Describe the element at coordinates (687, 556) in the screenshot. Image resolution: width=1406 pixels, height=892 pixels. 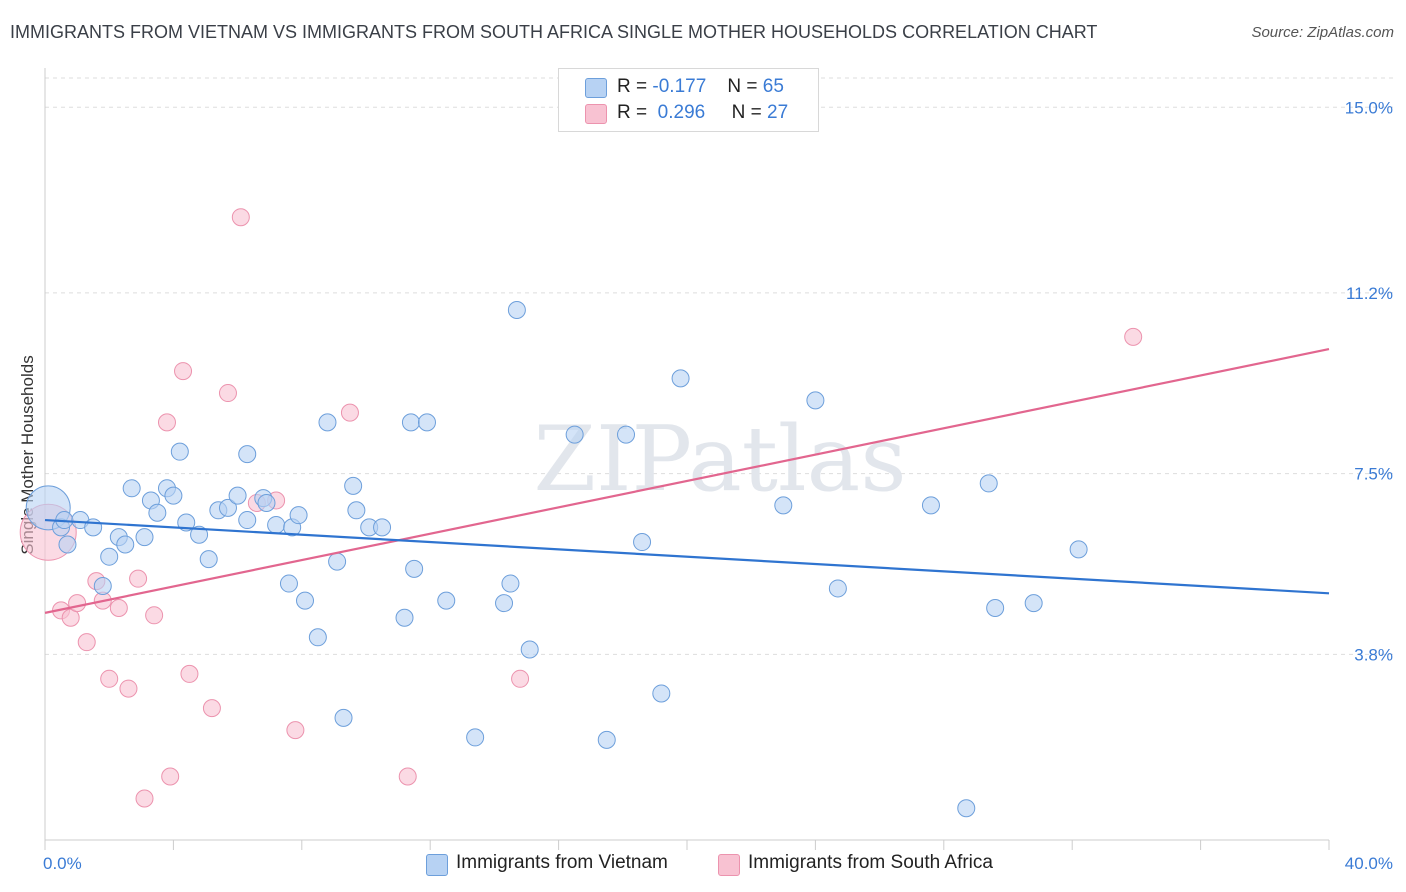
I see `trend-line-vietnam` at that location.